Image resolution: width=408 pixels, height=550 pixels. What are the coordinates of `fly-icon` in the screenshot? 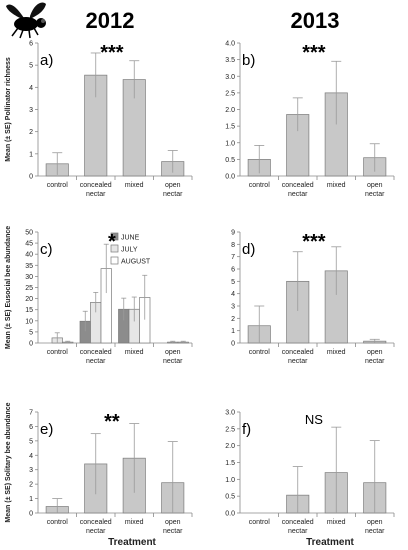 It's located at (26, 20).